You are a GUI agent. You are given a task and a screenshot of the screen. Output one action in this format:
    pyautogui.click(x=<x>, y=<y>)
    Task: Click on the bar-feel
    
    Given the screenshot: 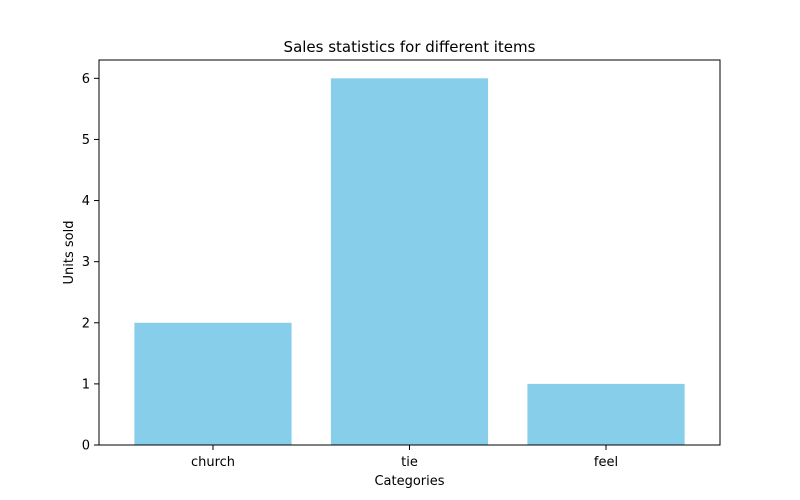 What is the action you would take?
    pyautogui.click(x=606, y=414)
    